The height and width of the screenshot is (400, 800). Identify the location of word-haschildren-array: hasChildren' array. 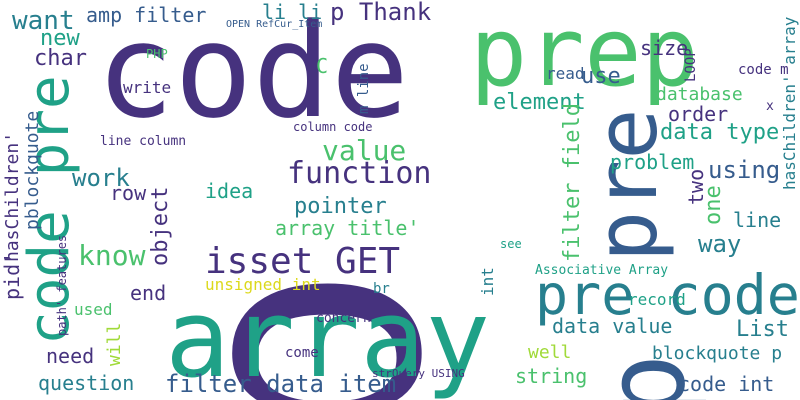
(789, 103).